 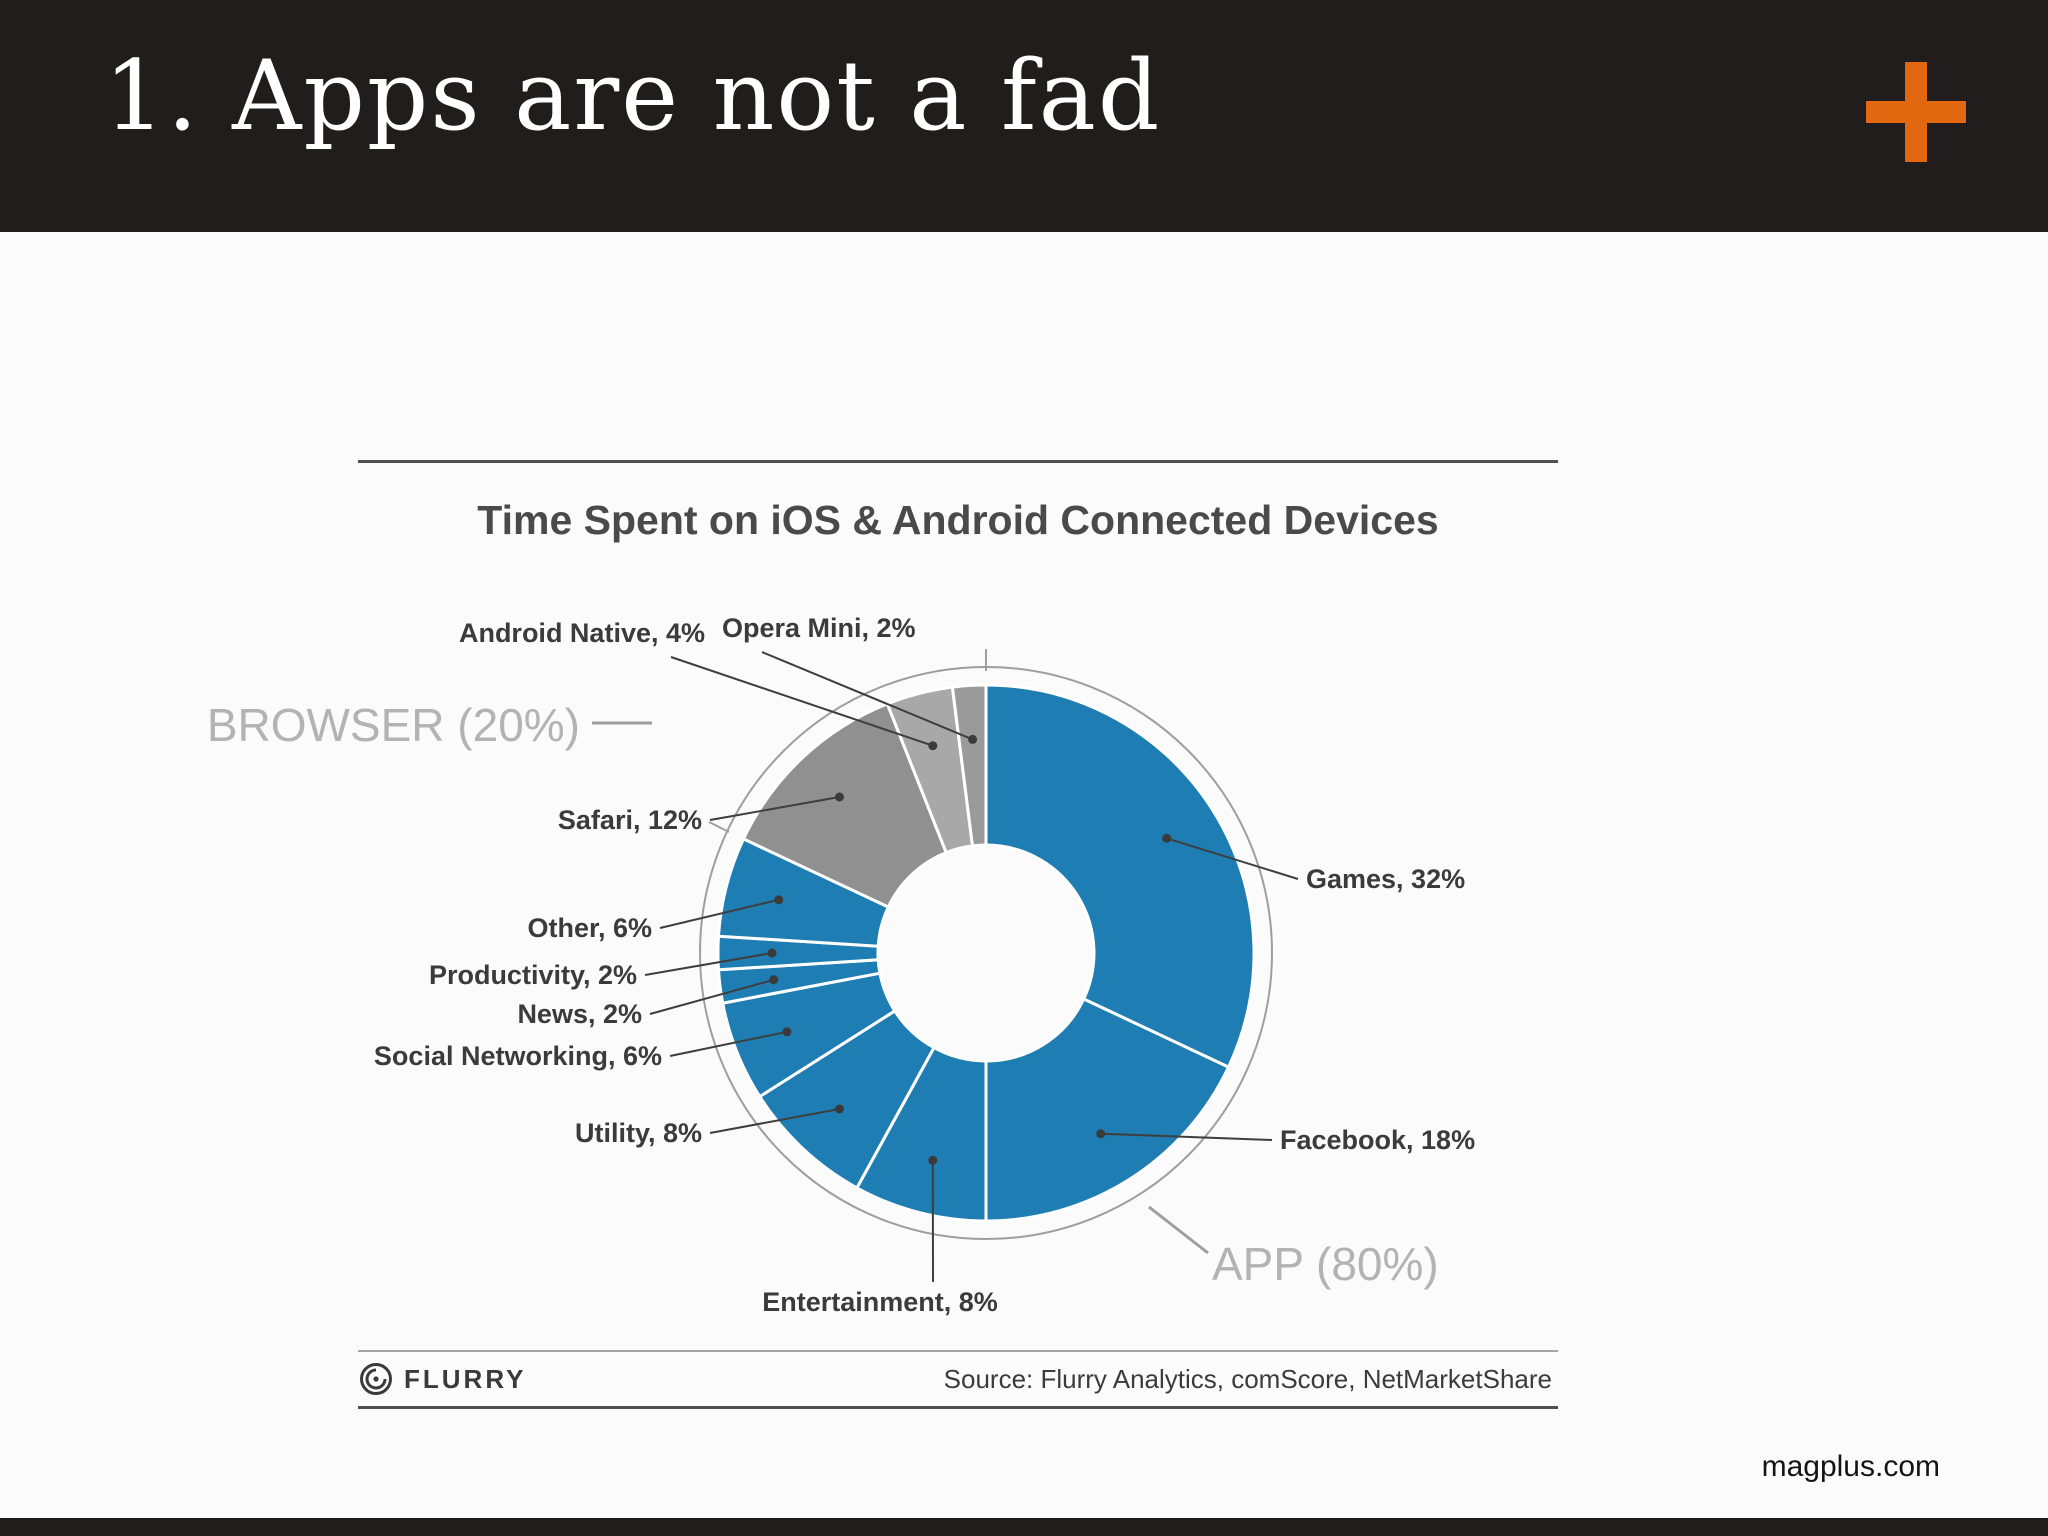 I want to click on pie-slice-opera-mini, so click(x=969, y=765).